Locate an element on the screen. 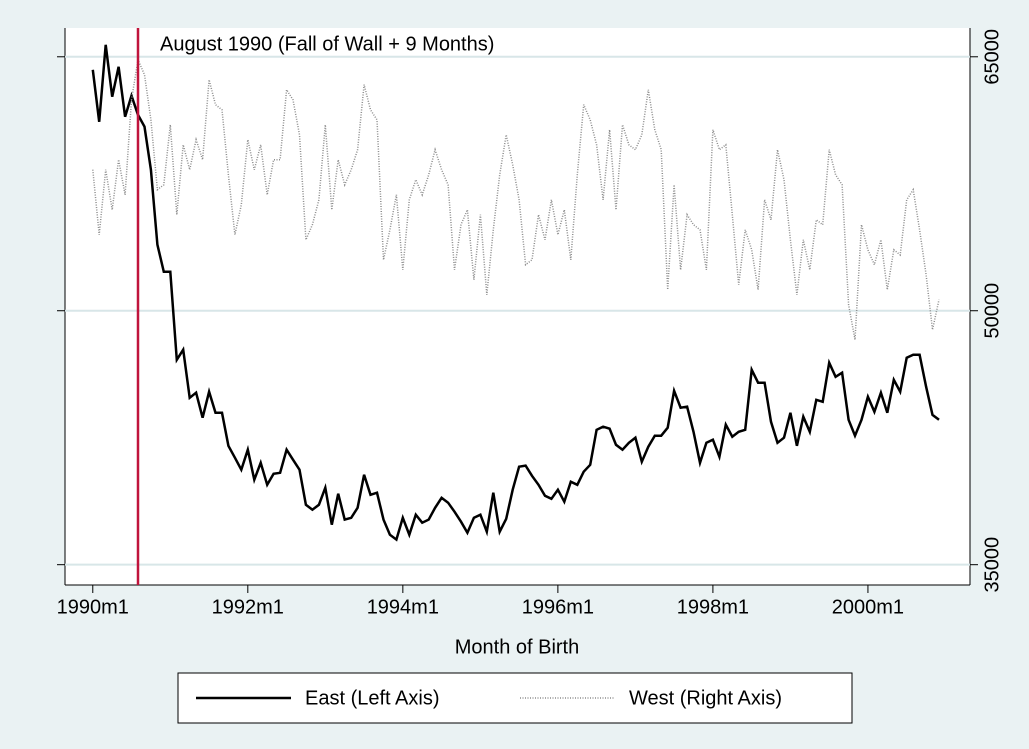  x-tick-label: 1998m1 is located at coordinates (713, 607).